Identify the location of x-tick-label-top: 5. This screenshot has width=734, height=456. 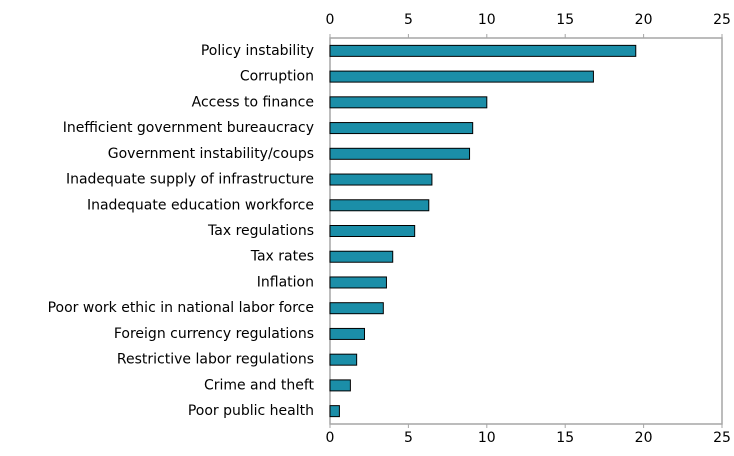
(408, 20).